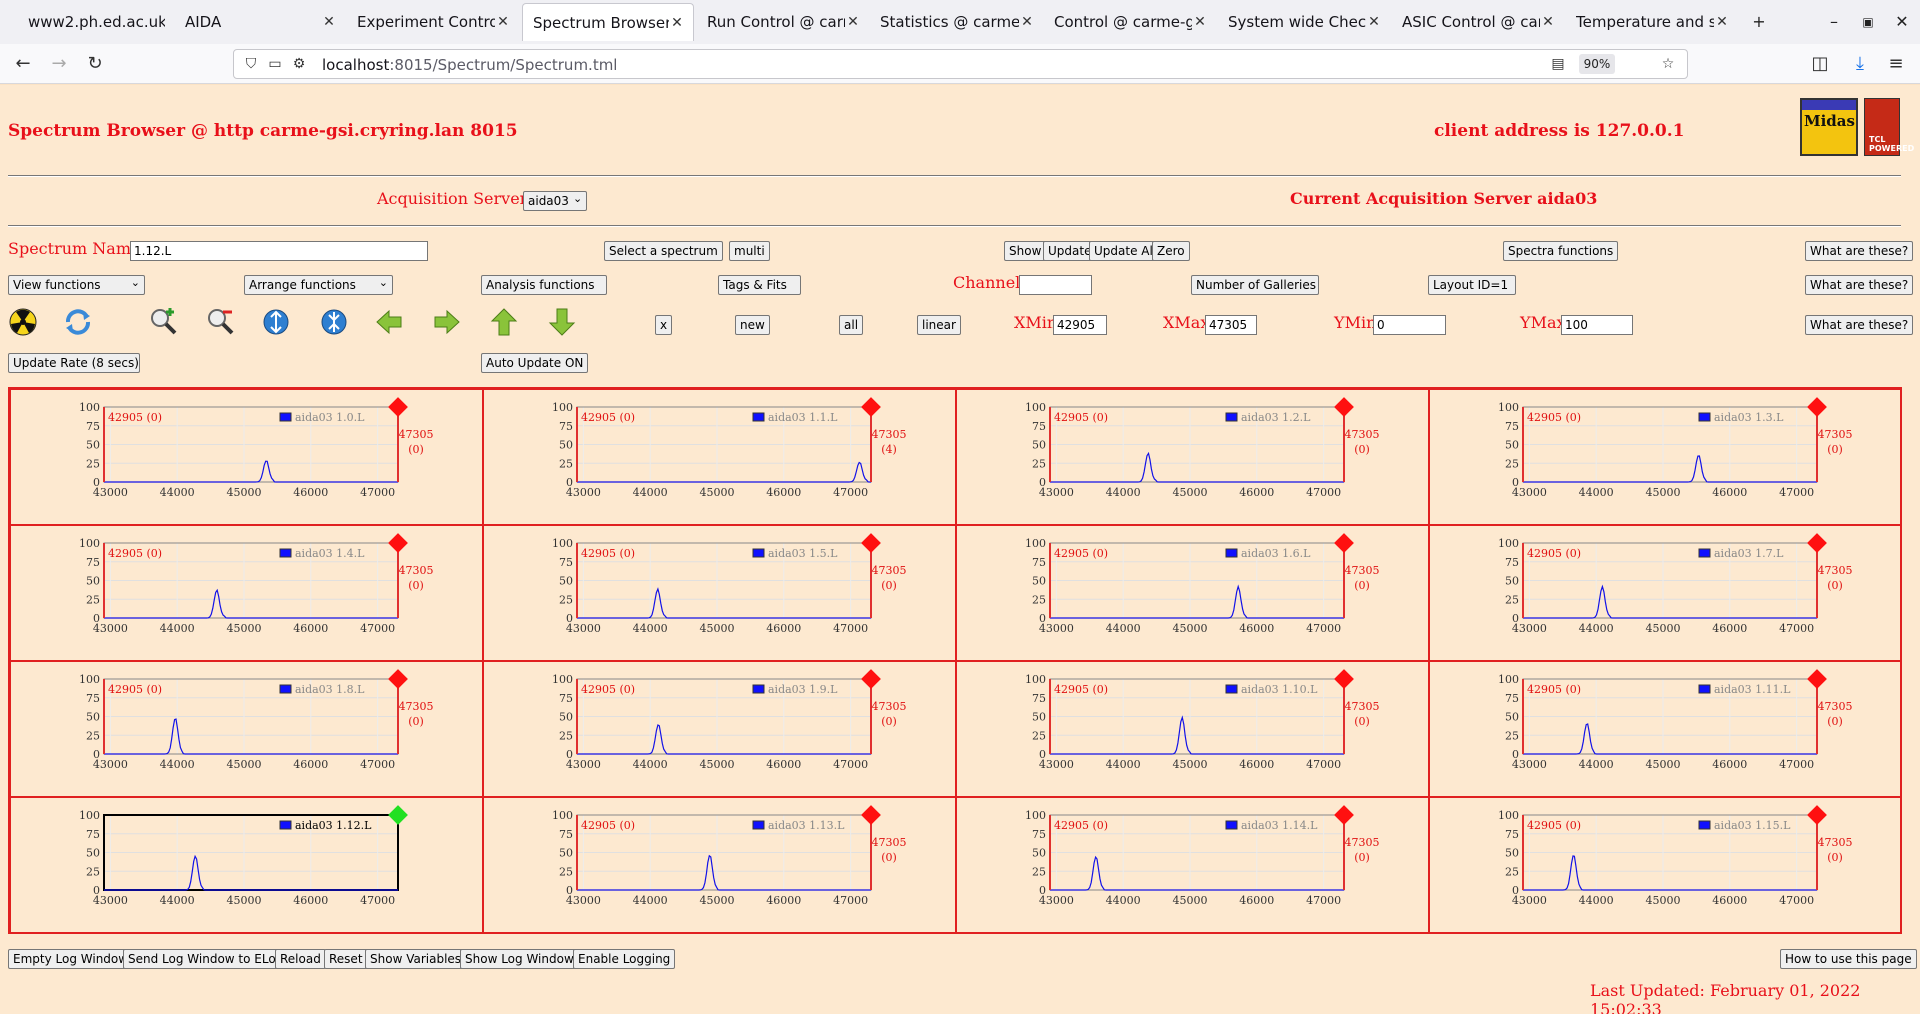  Describe the element at coordinates (1171, 251) in the screenshot. I see `zero-button: Zero` at that location.